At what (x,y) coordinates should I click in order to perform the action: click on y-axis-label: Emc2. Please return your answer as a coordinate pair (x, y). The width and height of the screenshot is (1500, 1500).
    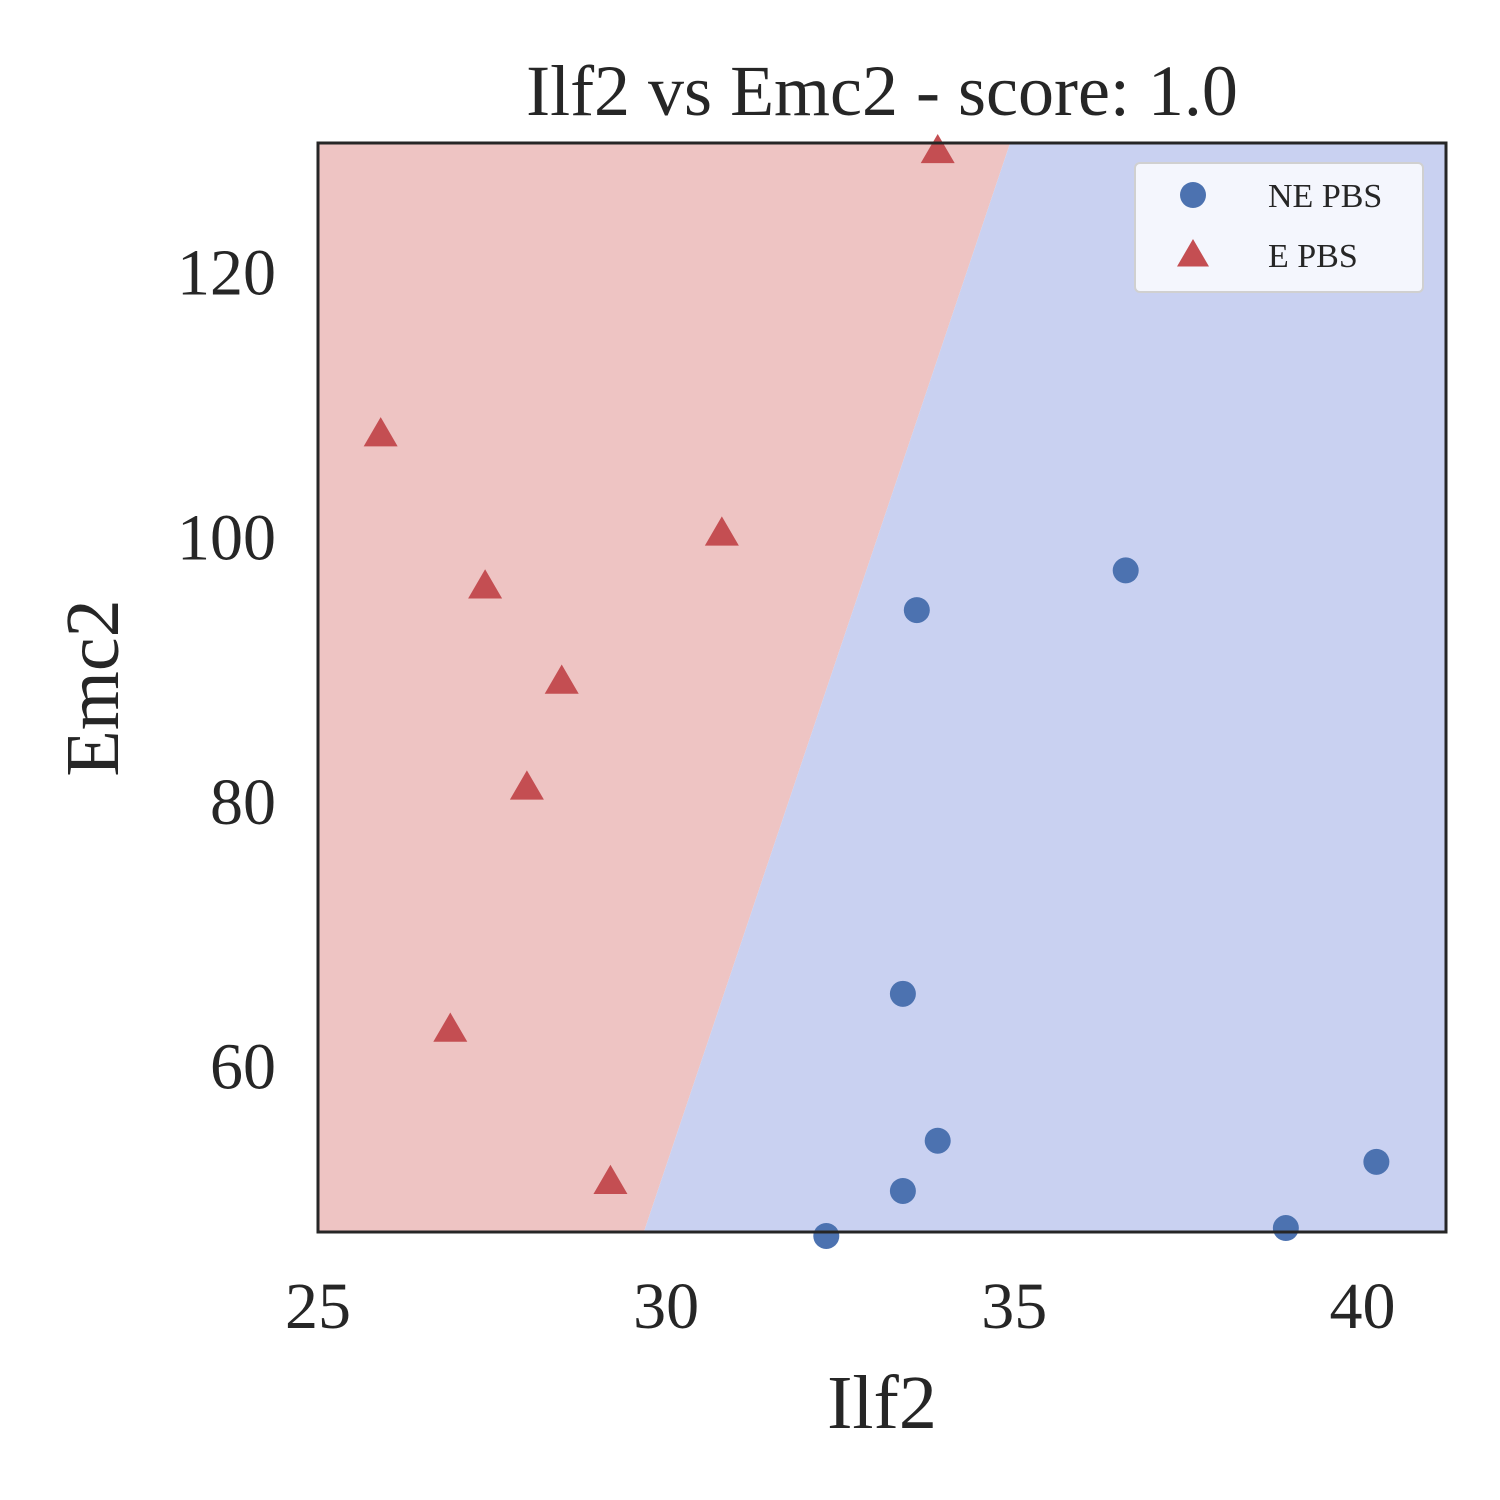
    Looking at the image, I should click on (93, 687).